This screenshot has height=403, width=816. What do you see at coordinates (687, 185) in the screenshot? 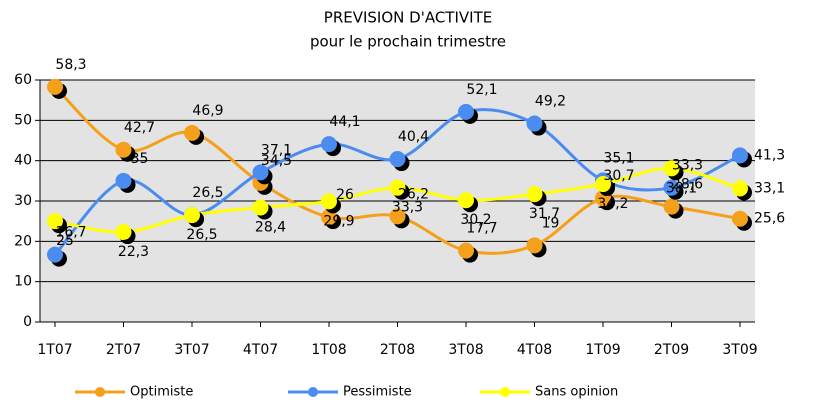
I see `data-label: 28,6` at bounding box center [687, 185].